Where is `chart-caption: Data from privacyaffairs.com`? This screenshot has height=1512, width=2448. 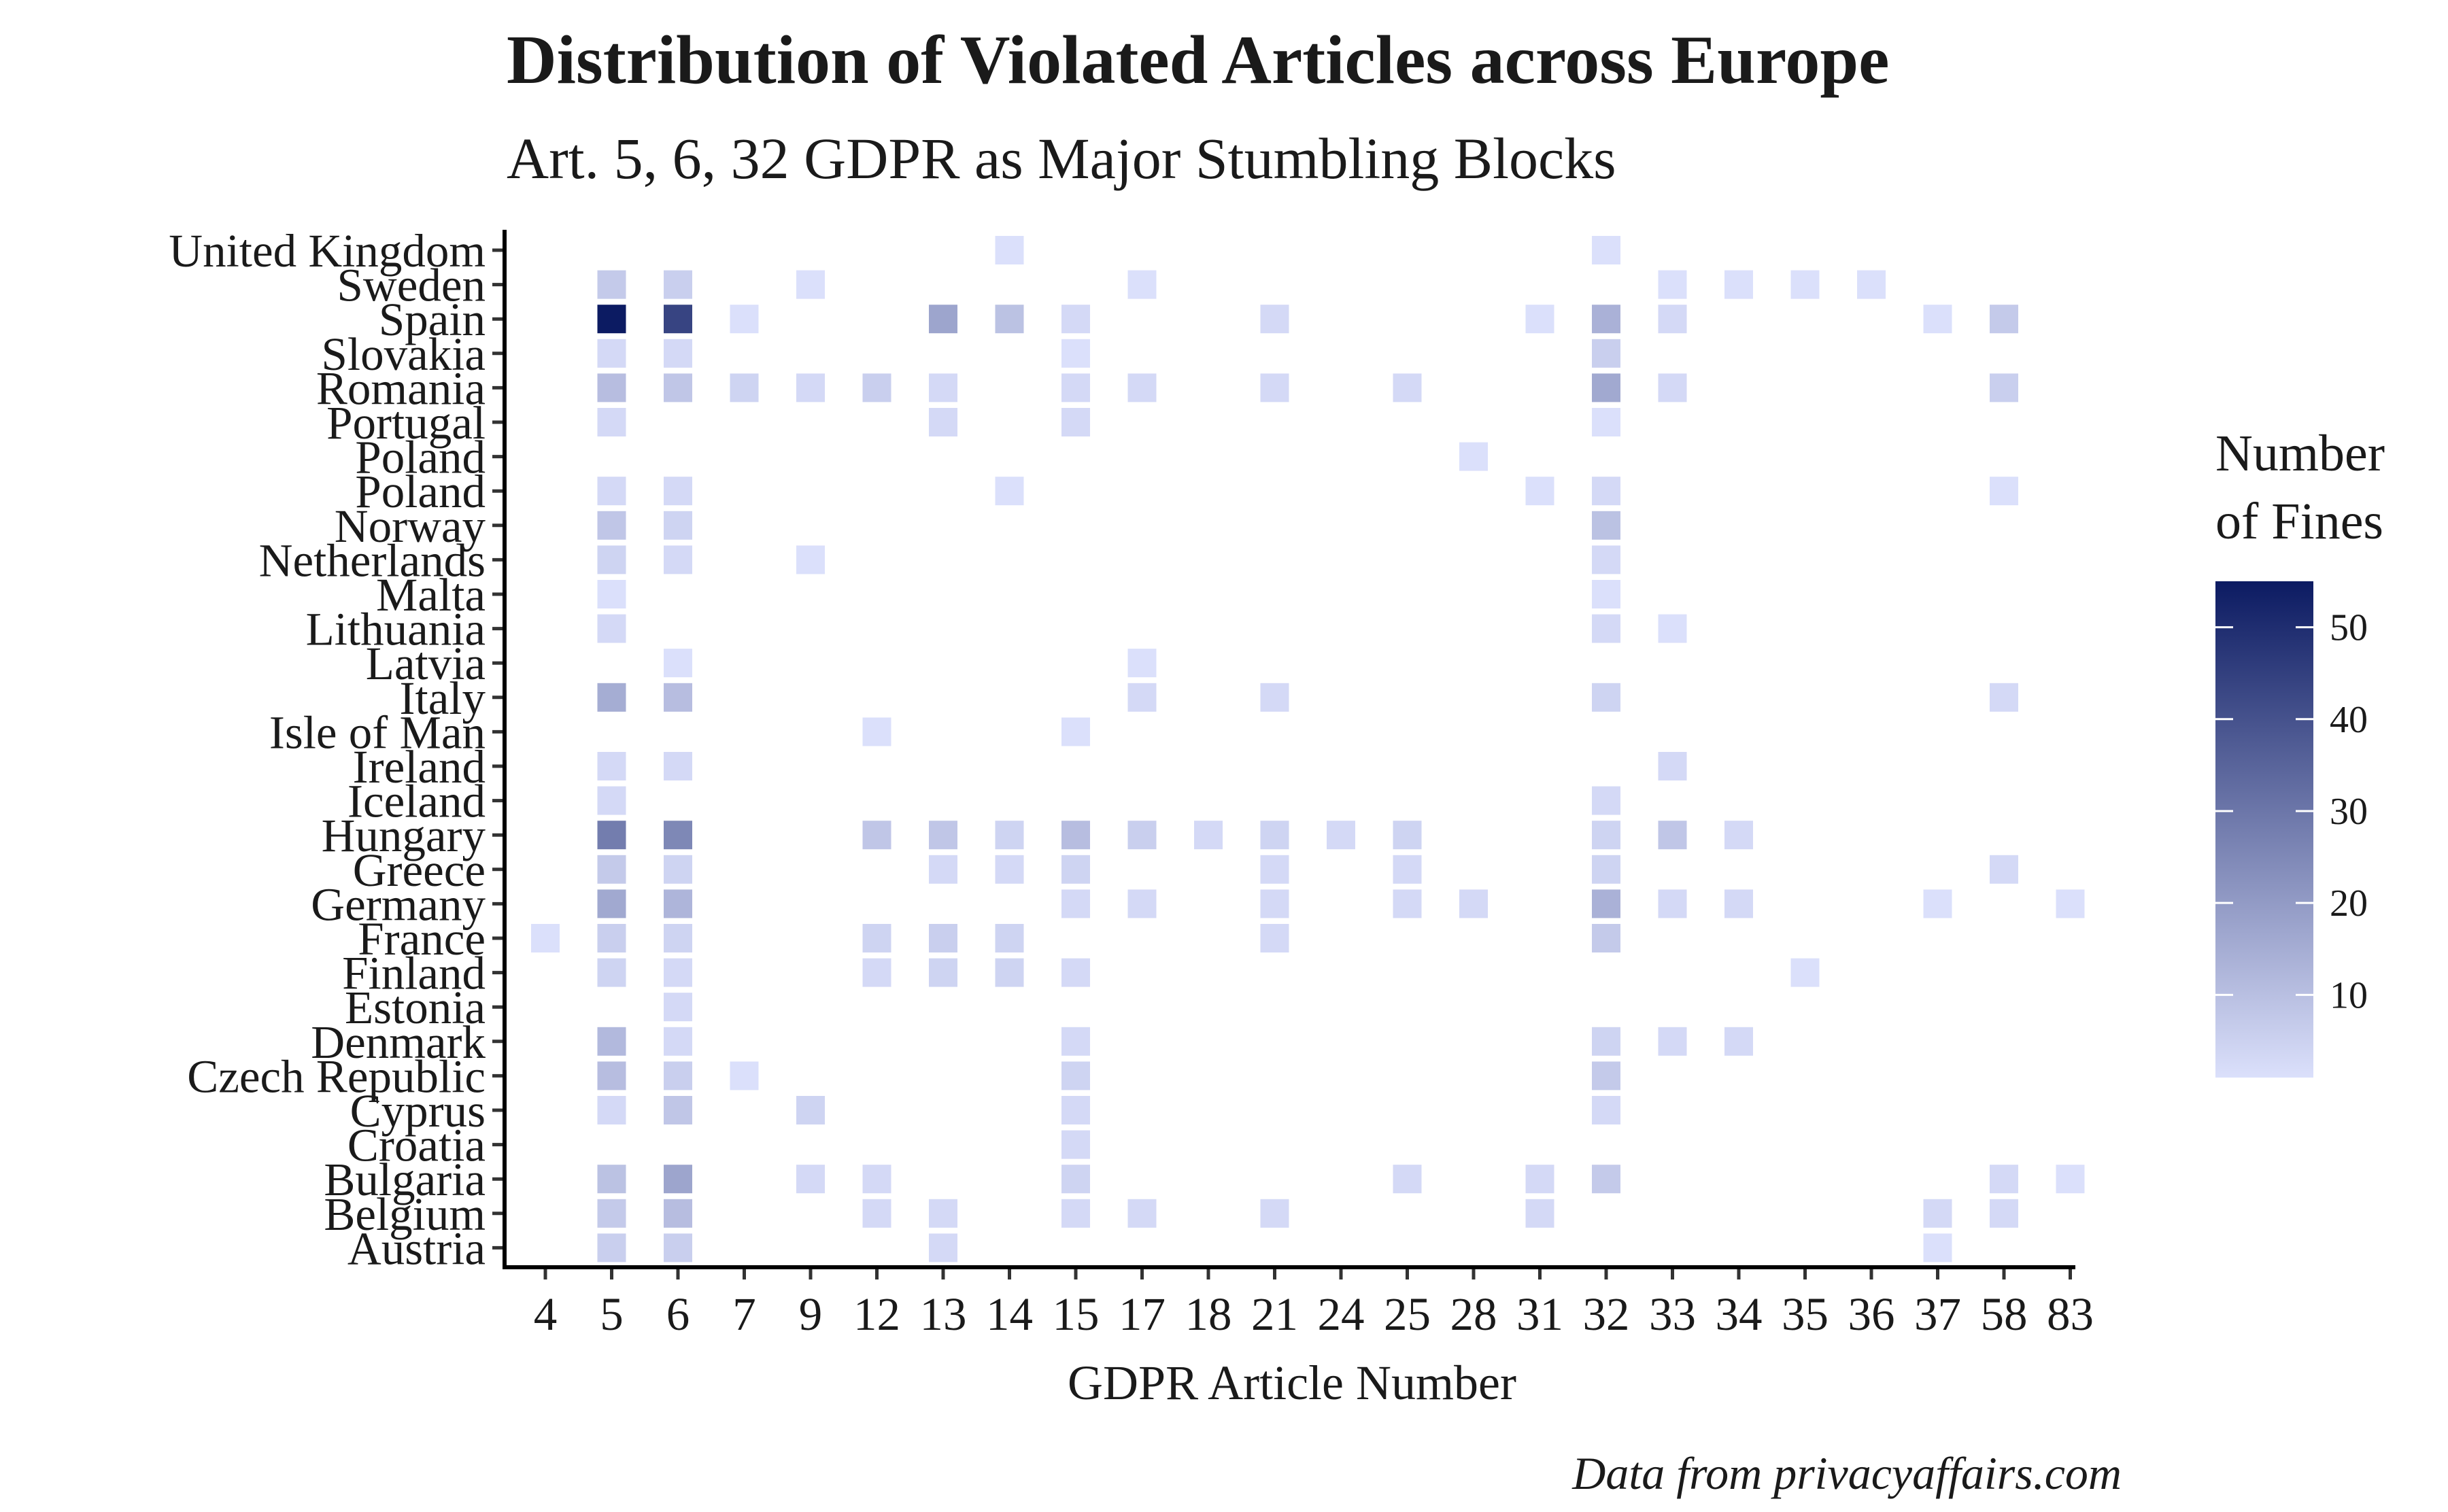
chart-caption: Data from privacyaffairs.com is located at coordinates (1847, 1473).